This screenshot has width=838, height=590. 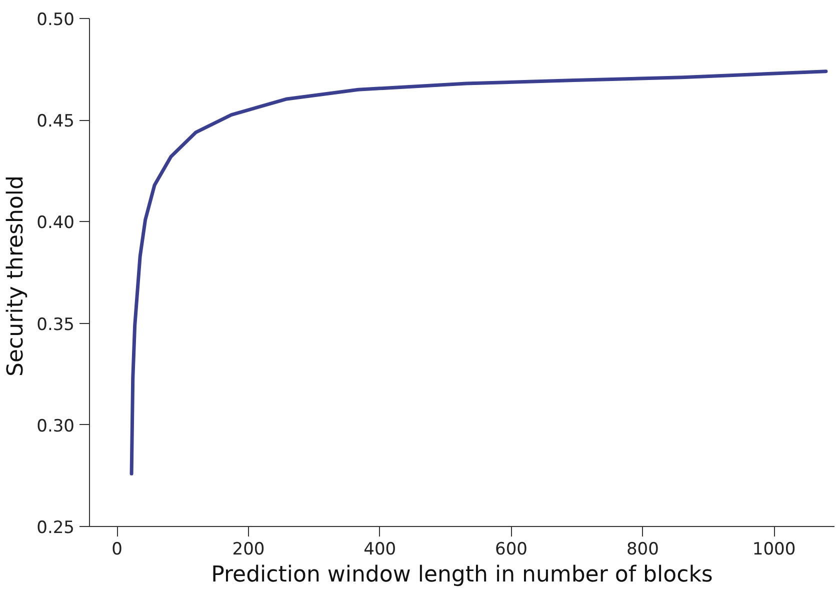 What do you see at coordinates (642, 550) in the screenshot?
I see `x-tick-label: 800` at bounding box center [642, 550].